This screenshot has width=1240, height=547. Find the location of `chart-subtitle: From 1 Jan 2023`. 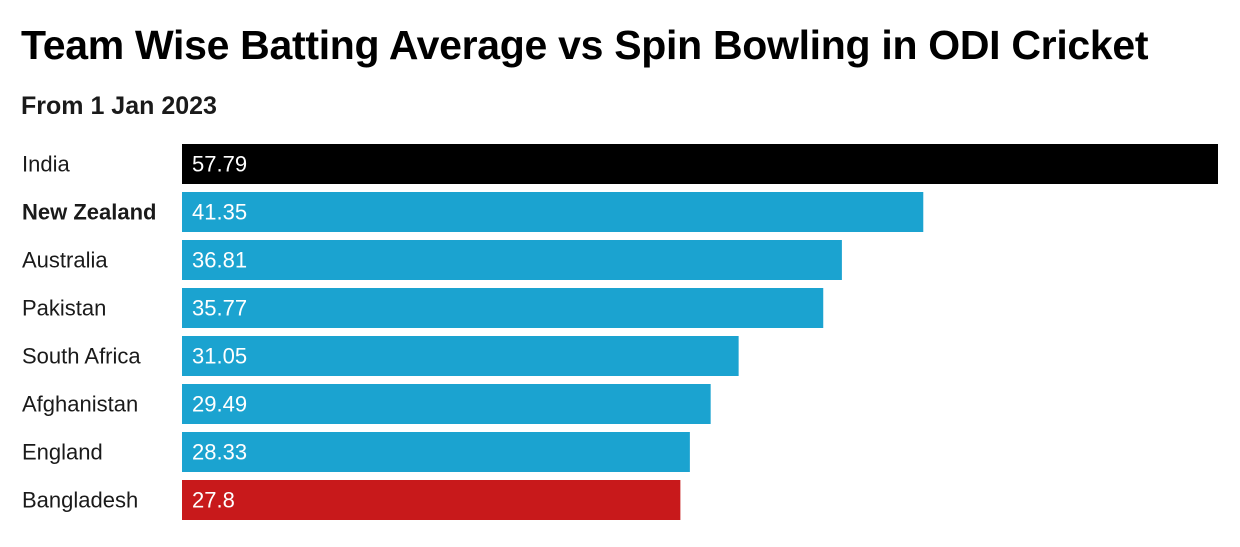

chart-subtitle: From 1 Jan 2023 is located at coordinates (119, 106).